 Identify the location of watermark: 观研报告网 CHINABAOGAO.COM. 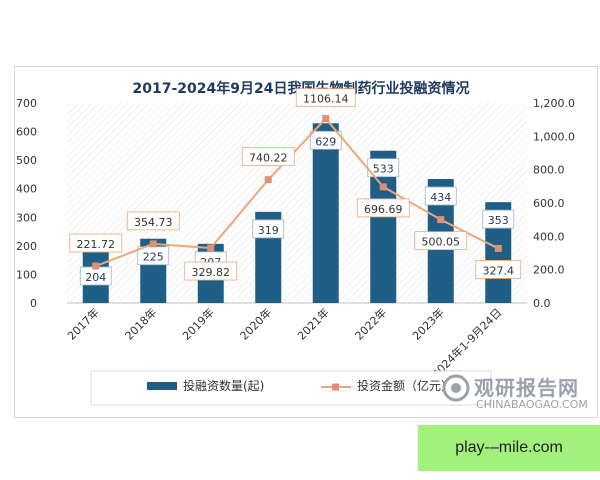
(515, 394).